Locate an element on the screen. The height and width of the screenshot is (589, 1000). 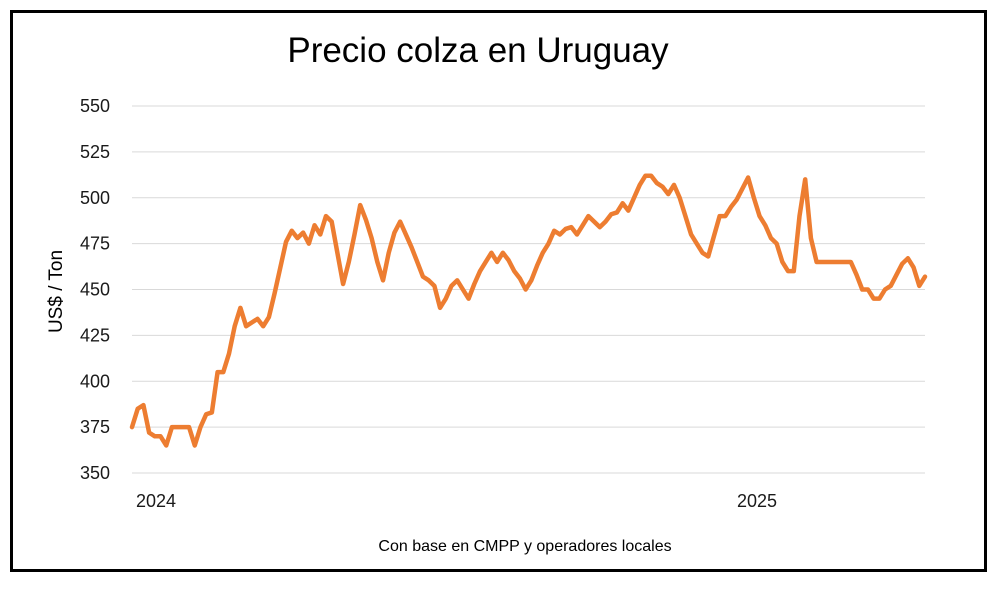
y-tick-label: 475 is located at coordinates (95, 244).